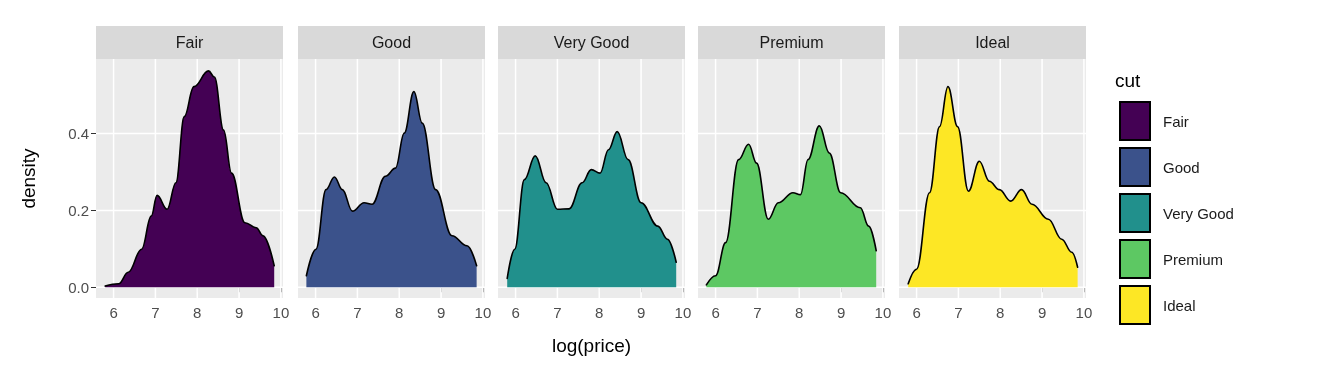 This screenshot has width=1344, height=384. I want to click on chart-title: Premium, so click(791, 42).